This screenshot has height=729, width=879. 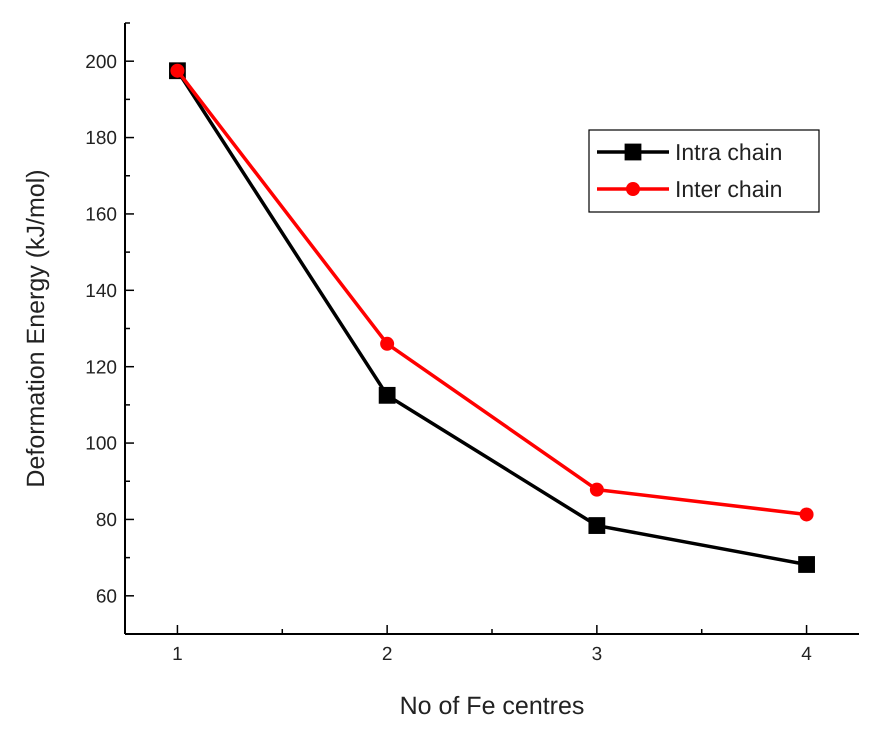 What do you see at coordinates (492, 706) in the screenshot?
I see `x-axis-title: No of Fe centres` at bounding box center [492, 706].